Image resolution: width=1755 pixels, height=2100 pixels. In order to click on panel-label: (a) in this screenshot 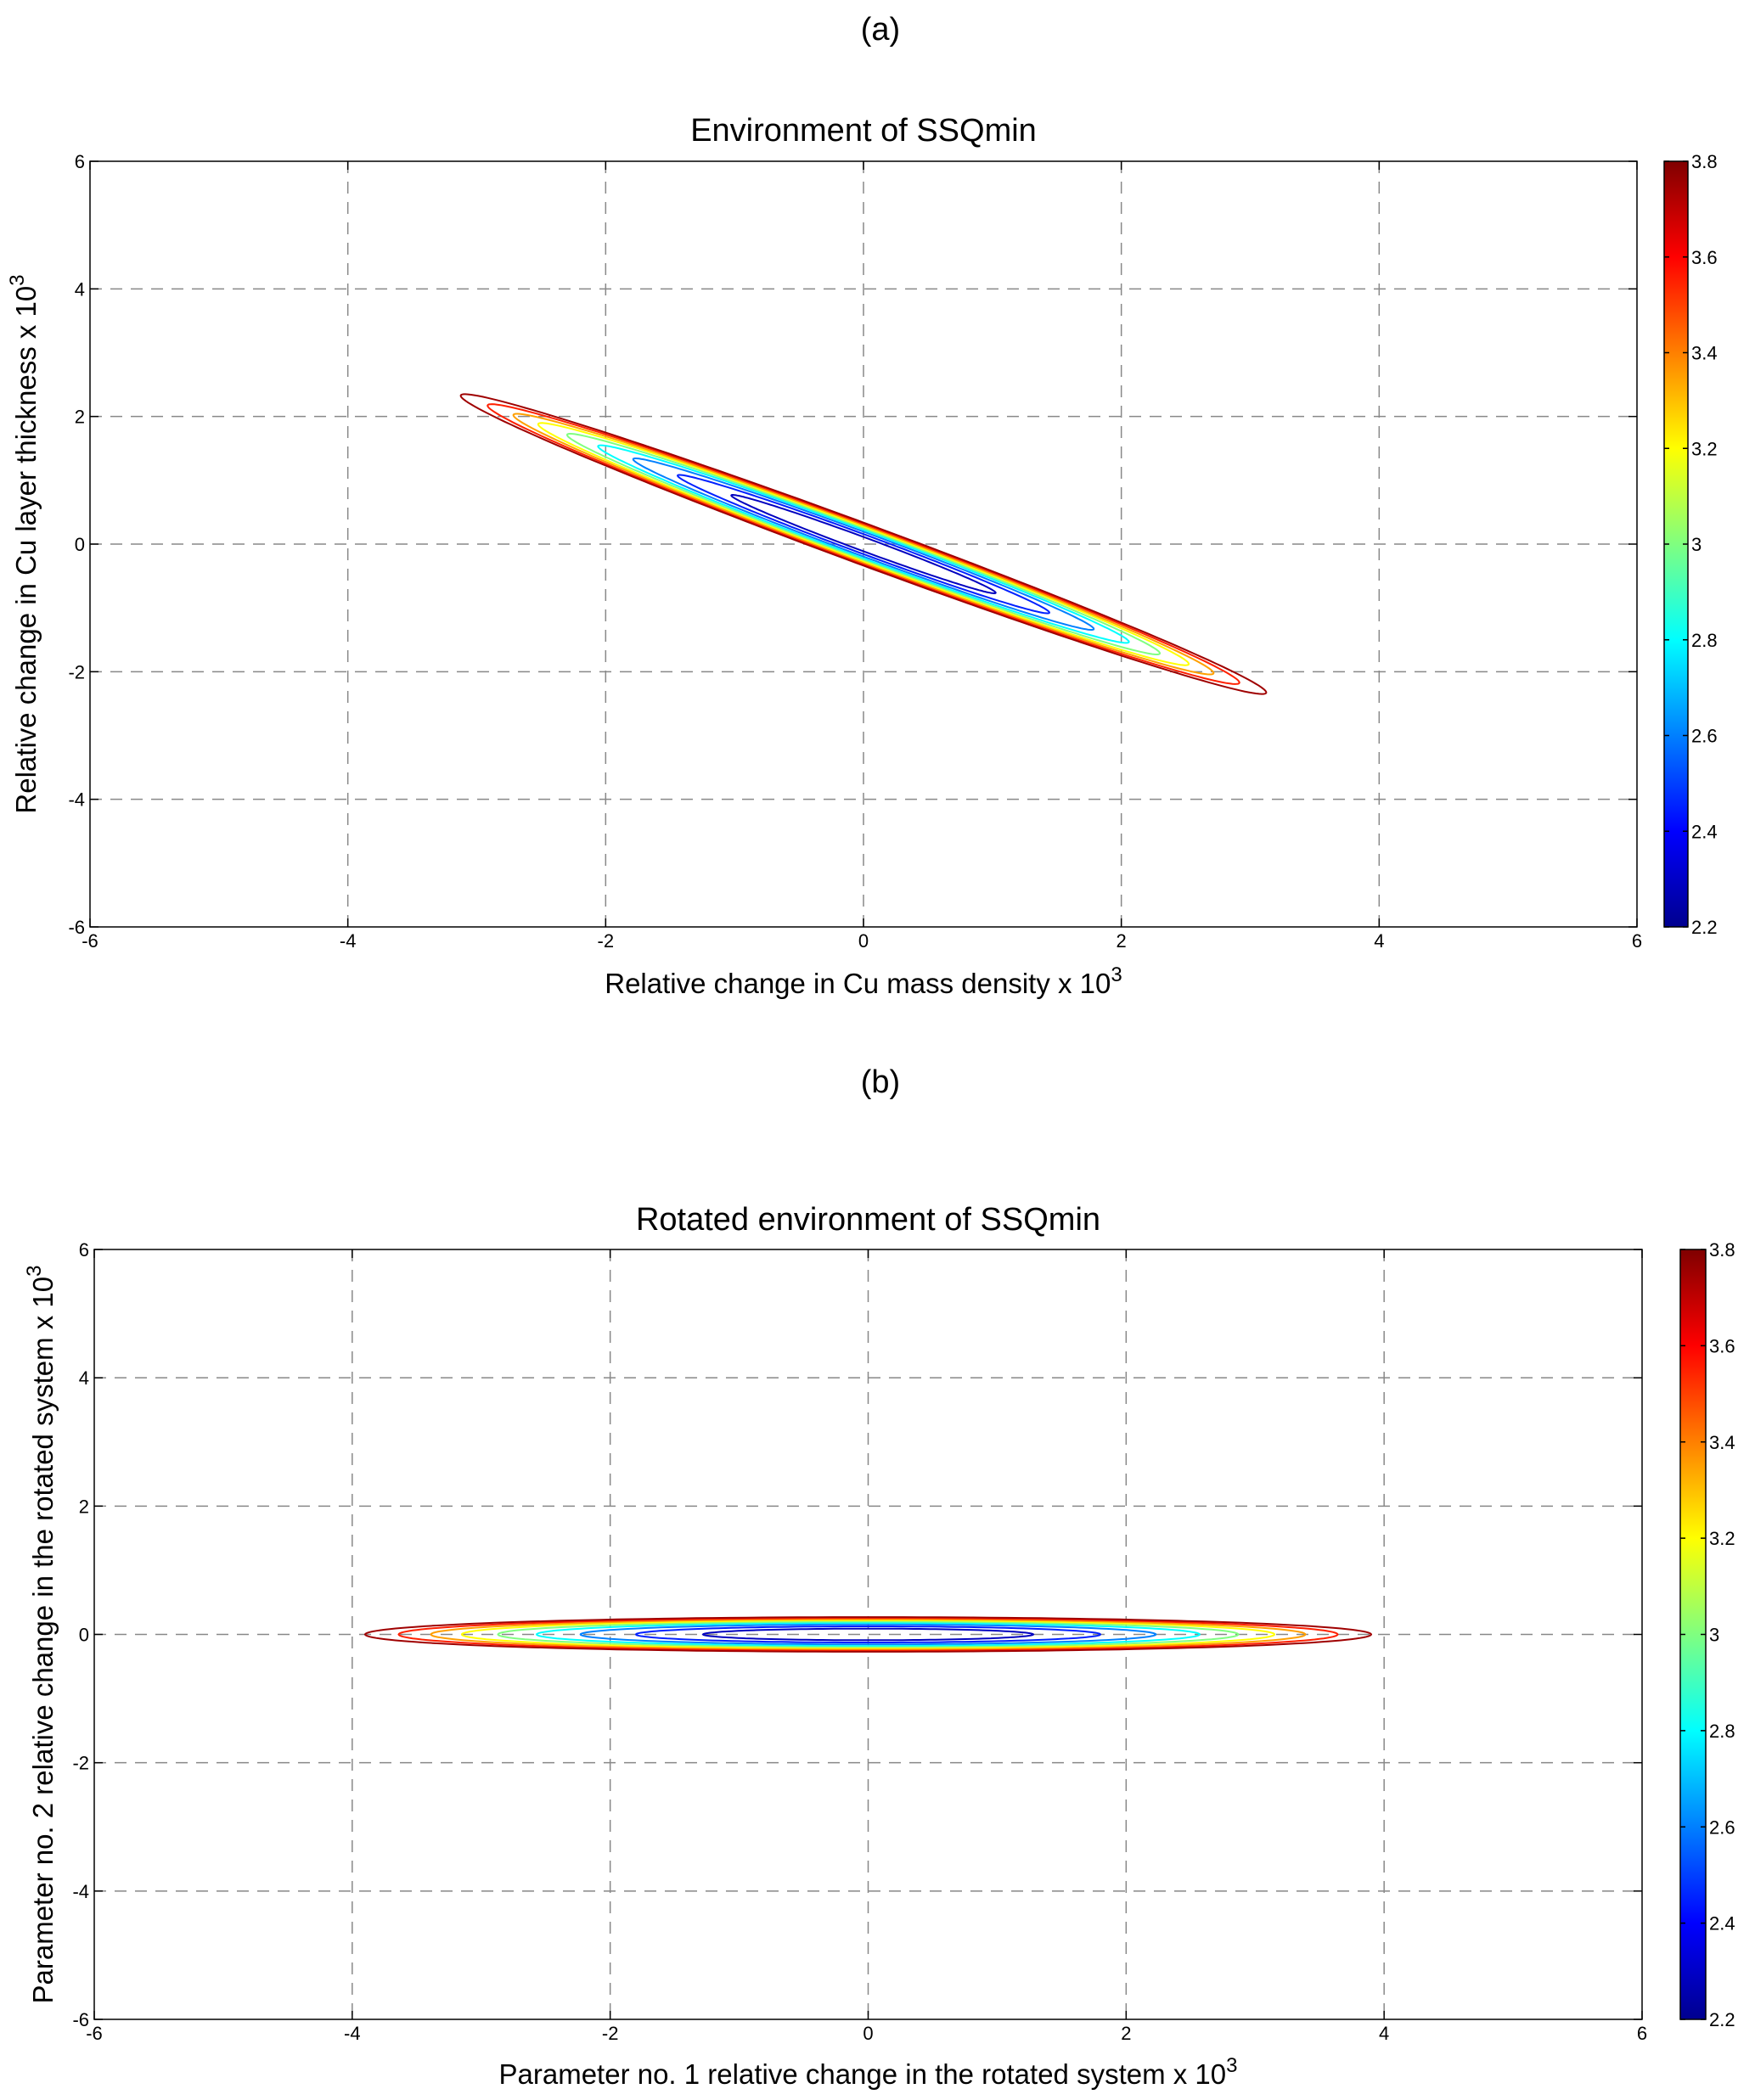, I will do `click(880, 30)`.